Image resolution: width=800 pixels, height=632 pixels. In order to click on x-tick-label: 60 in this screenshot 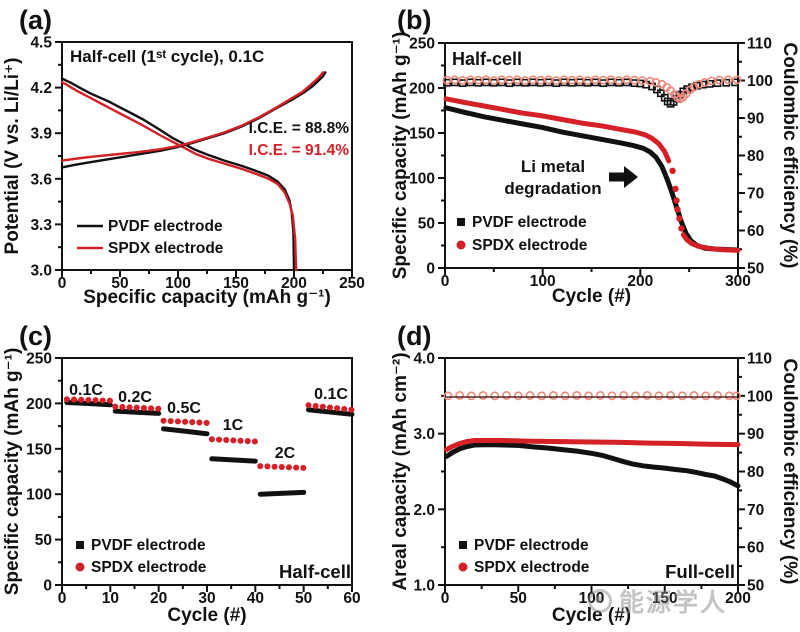, I will do `click(351, 598)`.